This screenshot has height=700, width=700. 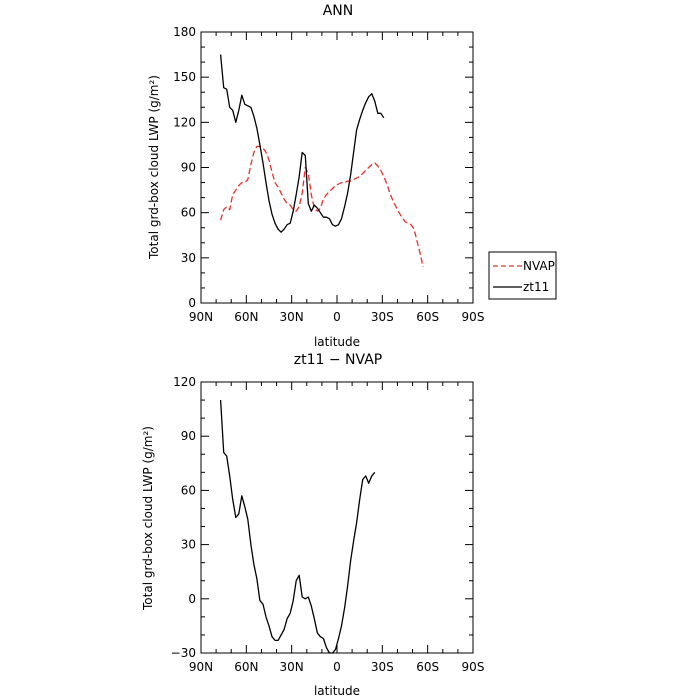 What do you see at coordinates (184, 382) in the screenshot?
I see `panel-2-ytick-label: 120` at bounding box center [184, 382].